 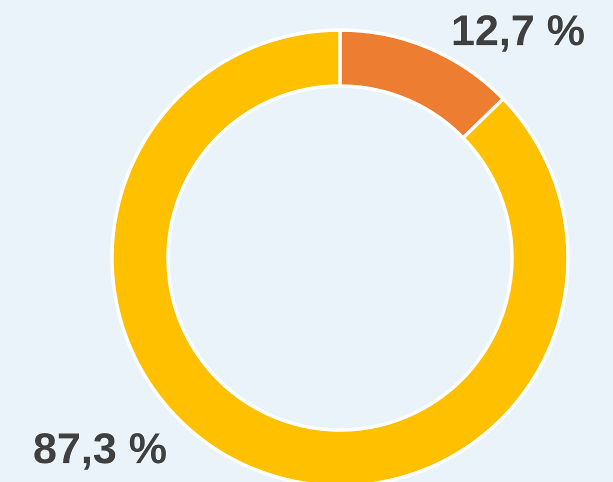 What do you see at coordinates (519, 33) in the screenshot?
I see `data-label: 12,7 %` at bounding box center [519, 33].